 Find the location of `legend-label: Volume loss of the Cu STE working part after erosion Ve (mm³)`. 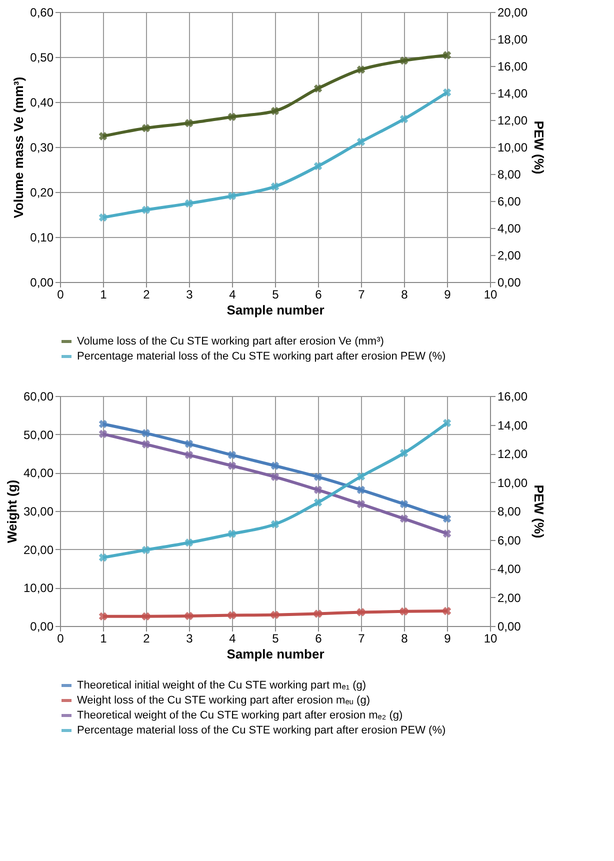

legend-label: Volume loss of the Cu STE working part after erosion Ve (mm³) is located at coordinates (230, 342).